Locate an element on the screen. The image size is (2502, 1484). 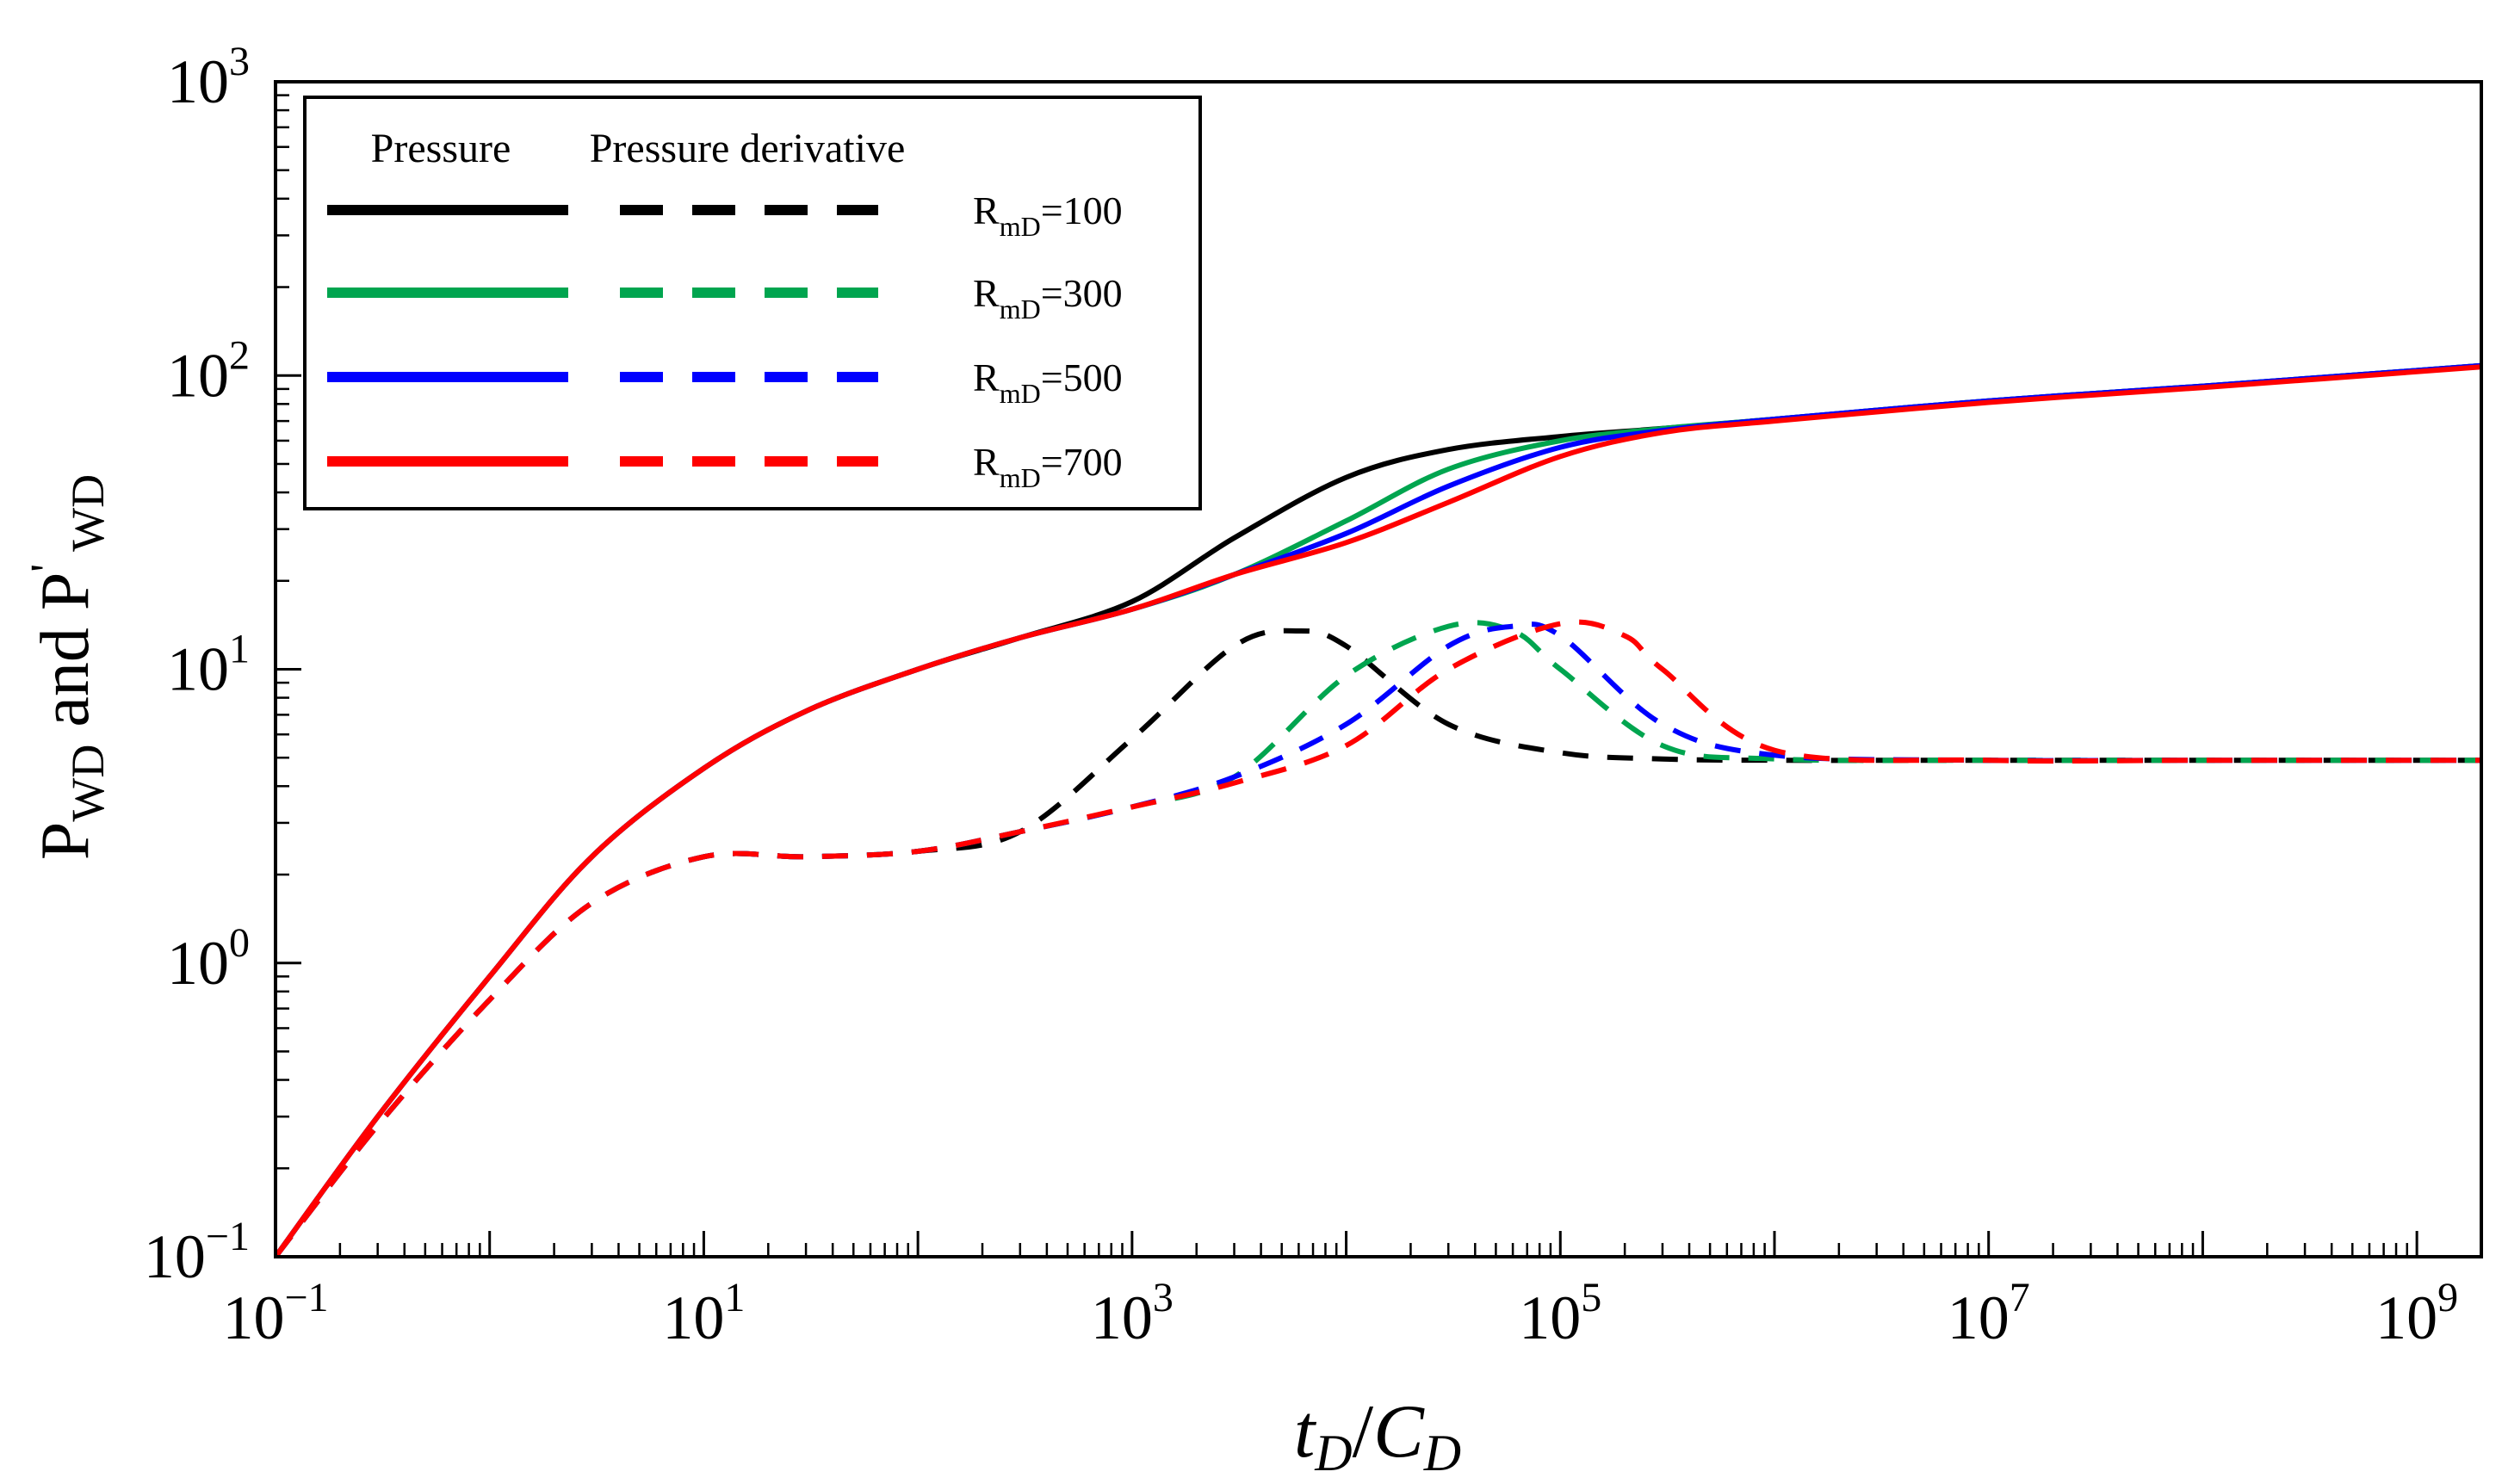
x-tick-label: 10⁻¹ is located at coordinates (275, 1313).